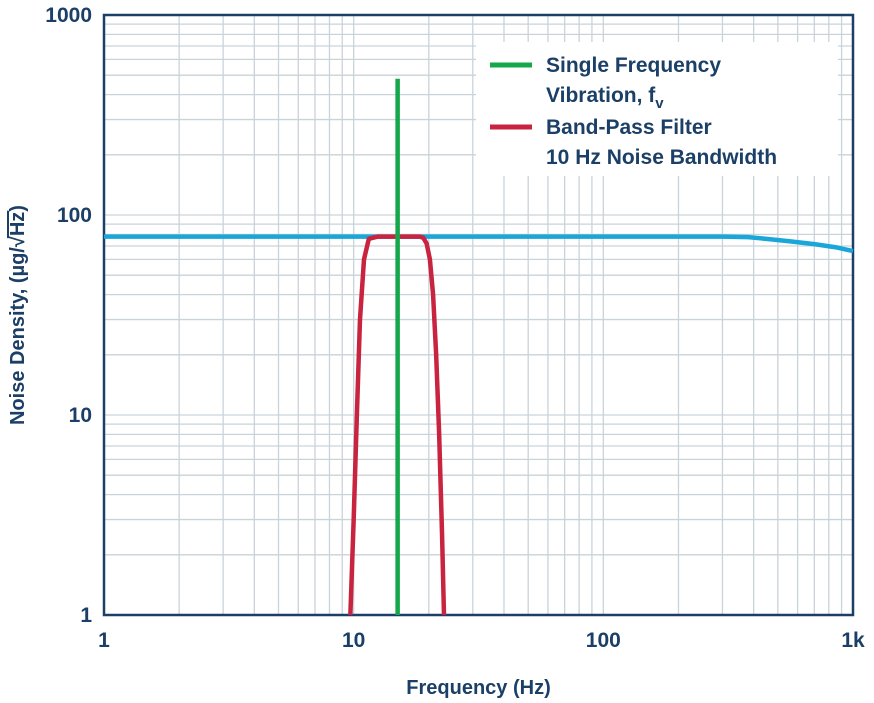  I want to click on legend-subscript-v: v, so click(659, 103).